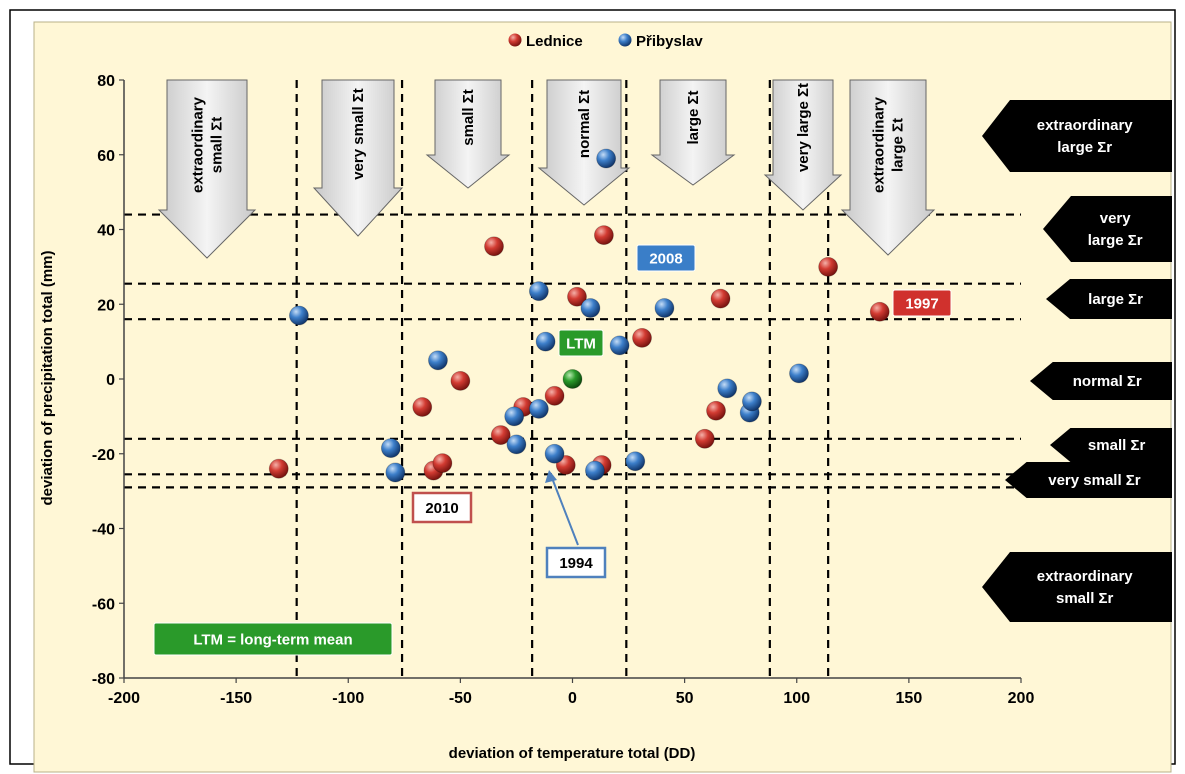 This screenshot has width=1185, height=774. What do you see at coordinates (348, 698) in the screenshot?
I see `x-tick-label: -100` at bounding box center [348, 698].